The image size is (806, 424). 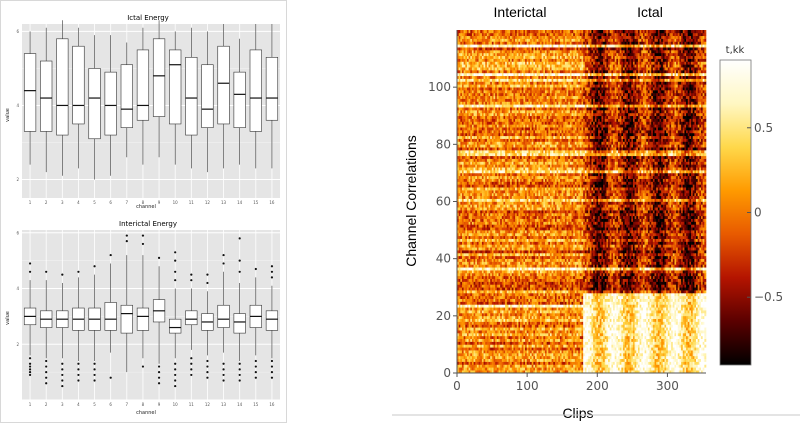 I want to click on x-tick-label: 15, so click(x=256, y=202).